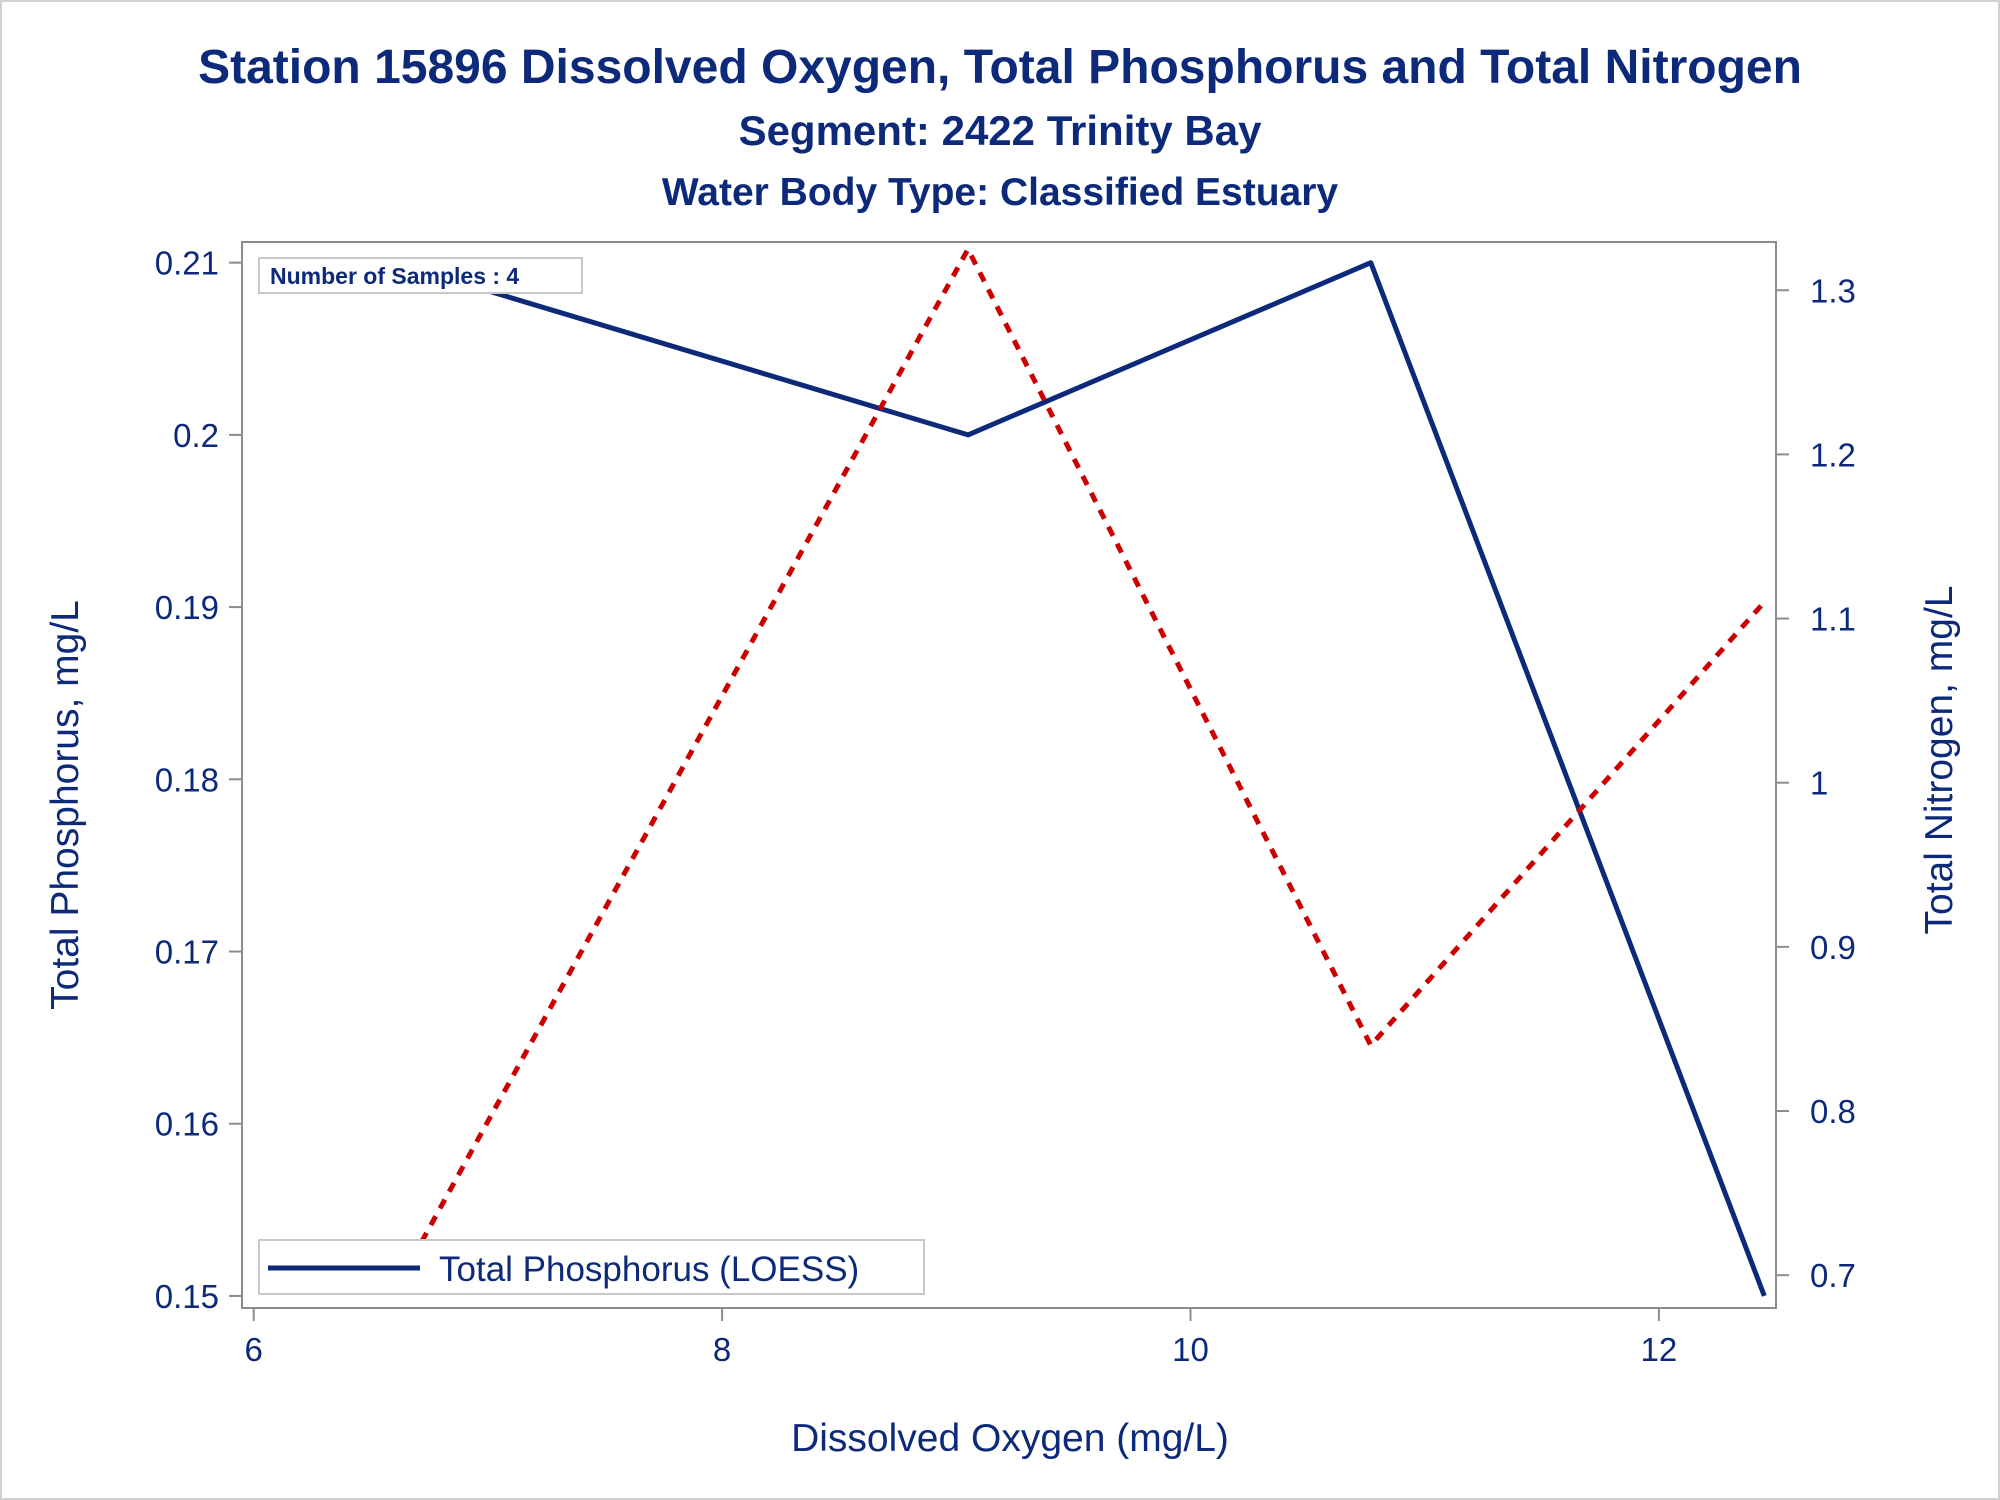  Describe the element at coordinates (187, 1296) in the screenshot. I see `y-tick-label: 0.15` at that location.